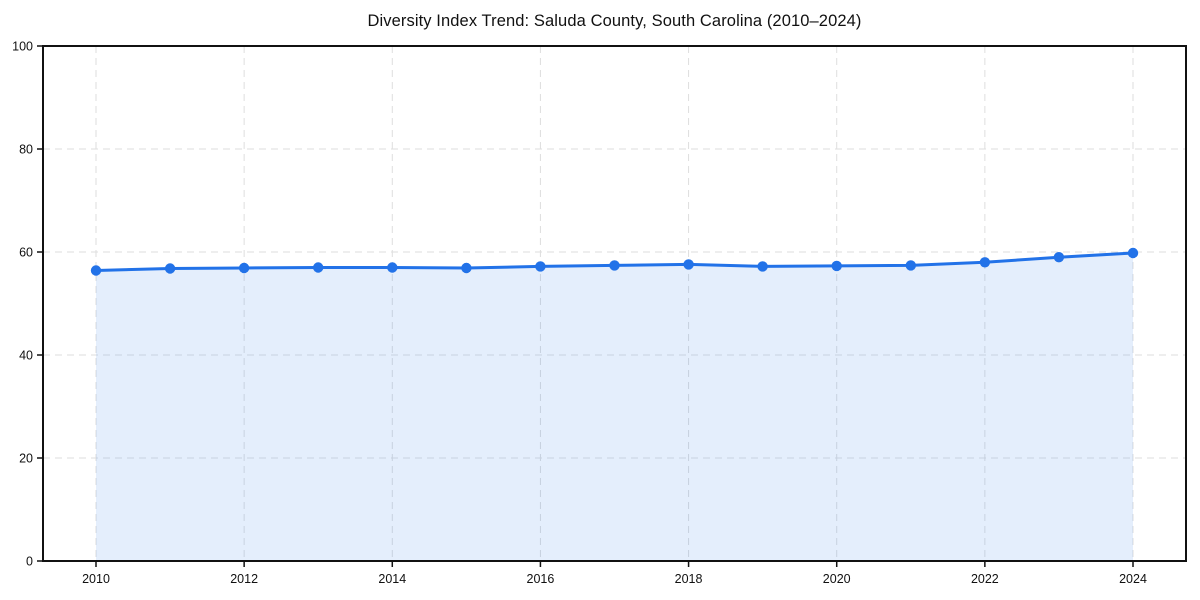 The width and height of the screenshot is (1200, 600). I want to click on x-tick-label: 2022, so click(985, 579).